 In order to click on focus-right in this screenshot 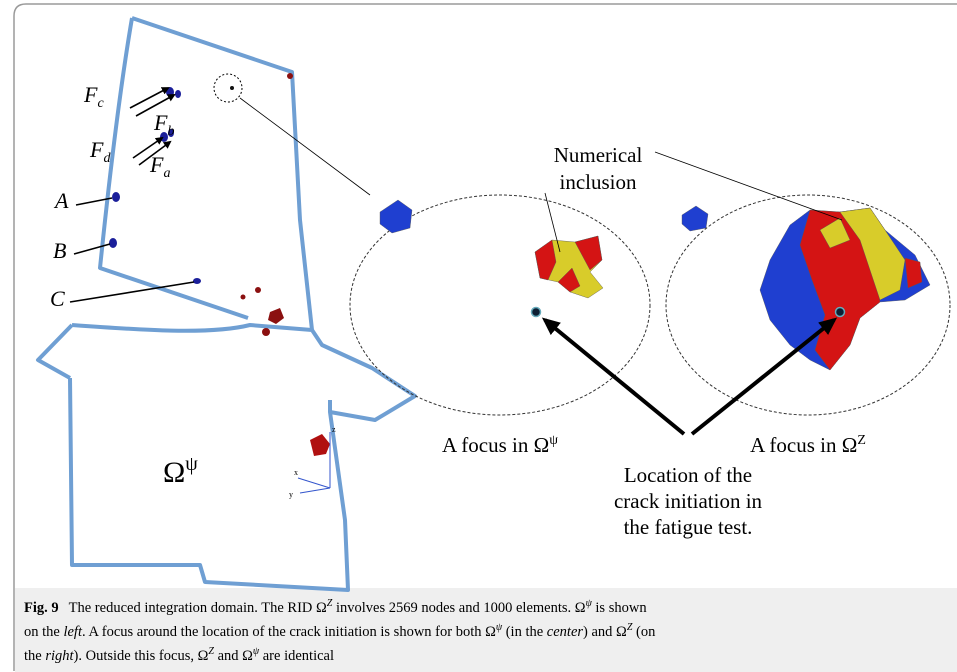, I will do `click(808, 305)`.